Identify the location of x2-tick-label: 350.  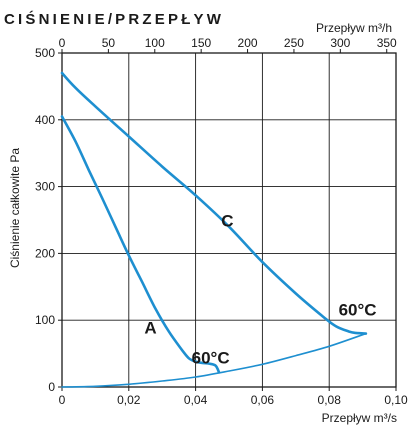
(387, 43).